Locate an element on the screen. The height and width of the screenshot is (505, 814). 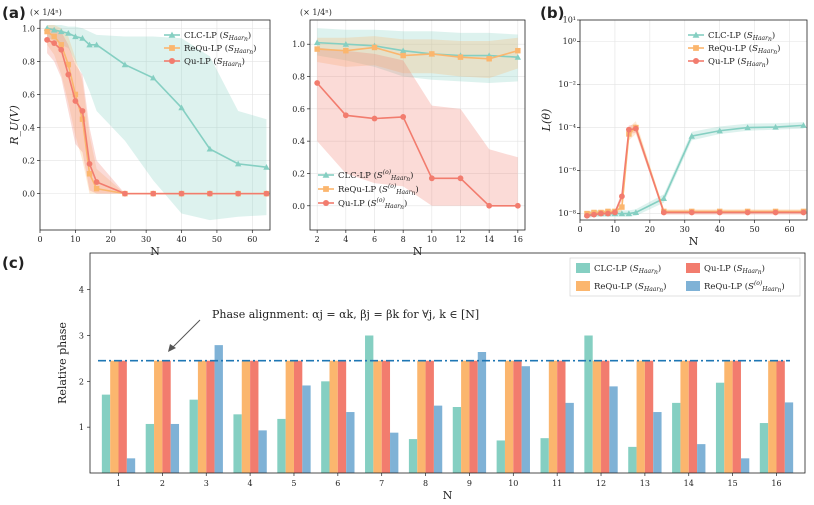
chart-b-legend-label: Qu-LP (SHaarn) is located at coordinates (738, 62).